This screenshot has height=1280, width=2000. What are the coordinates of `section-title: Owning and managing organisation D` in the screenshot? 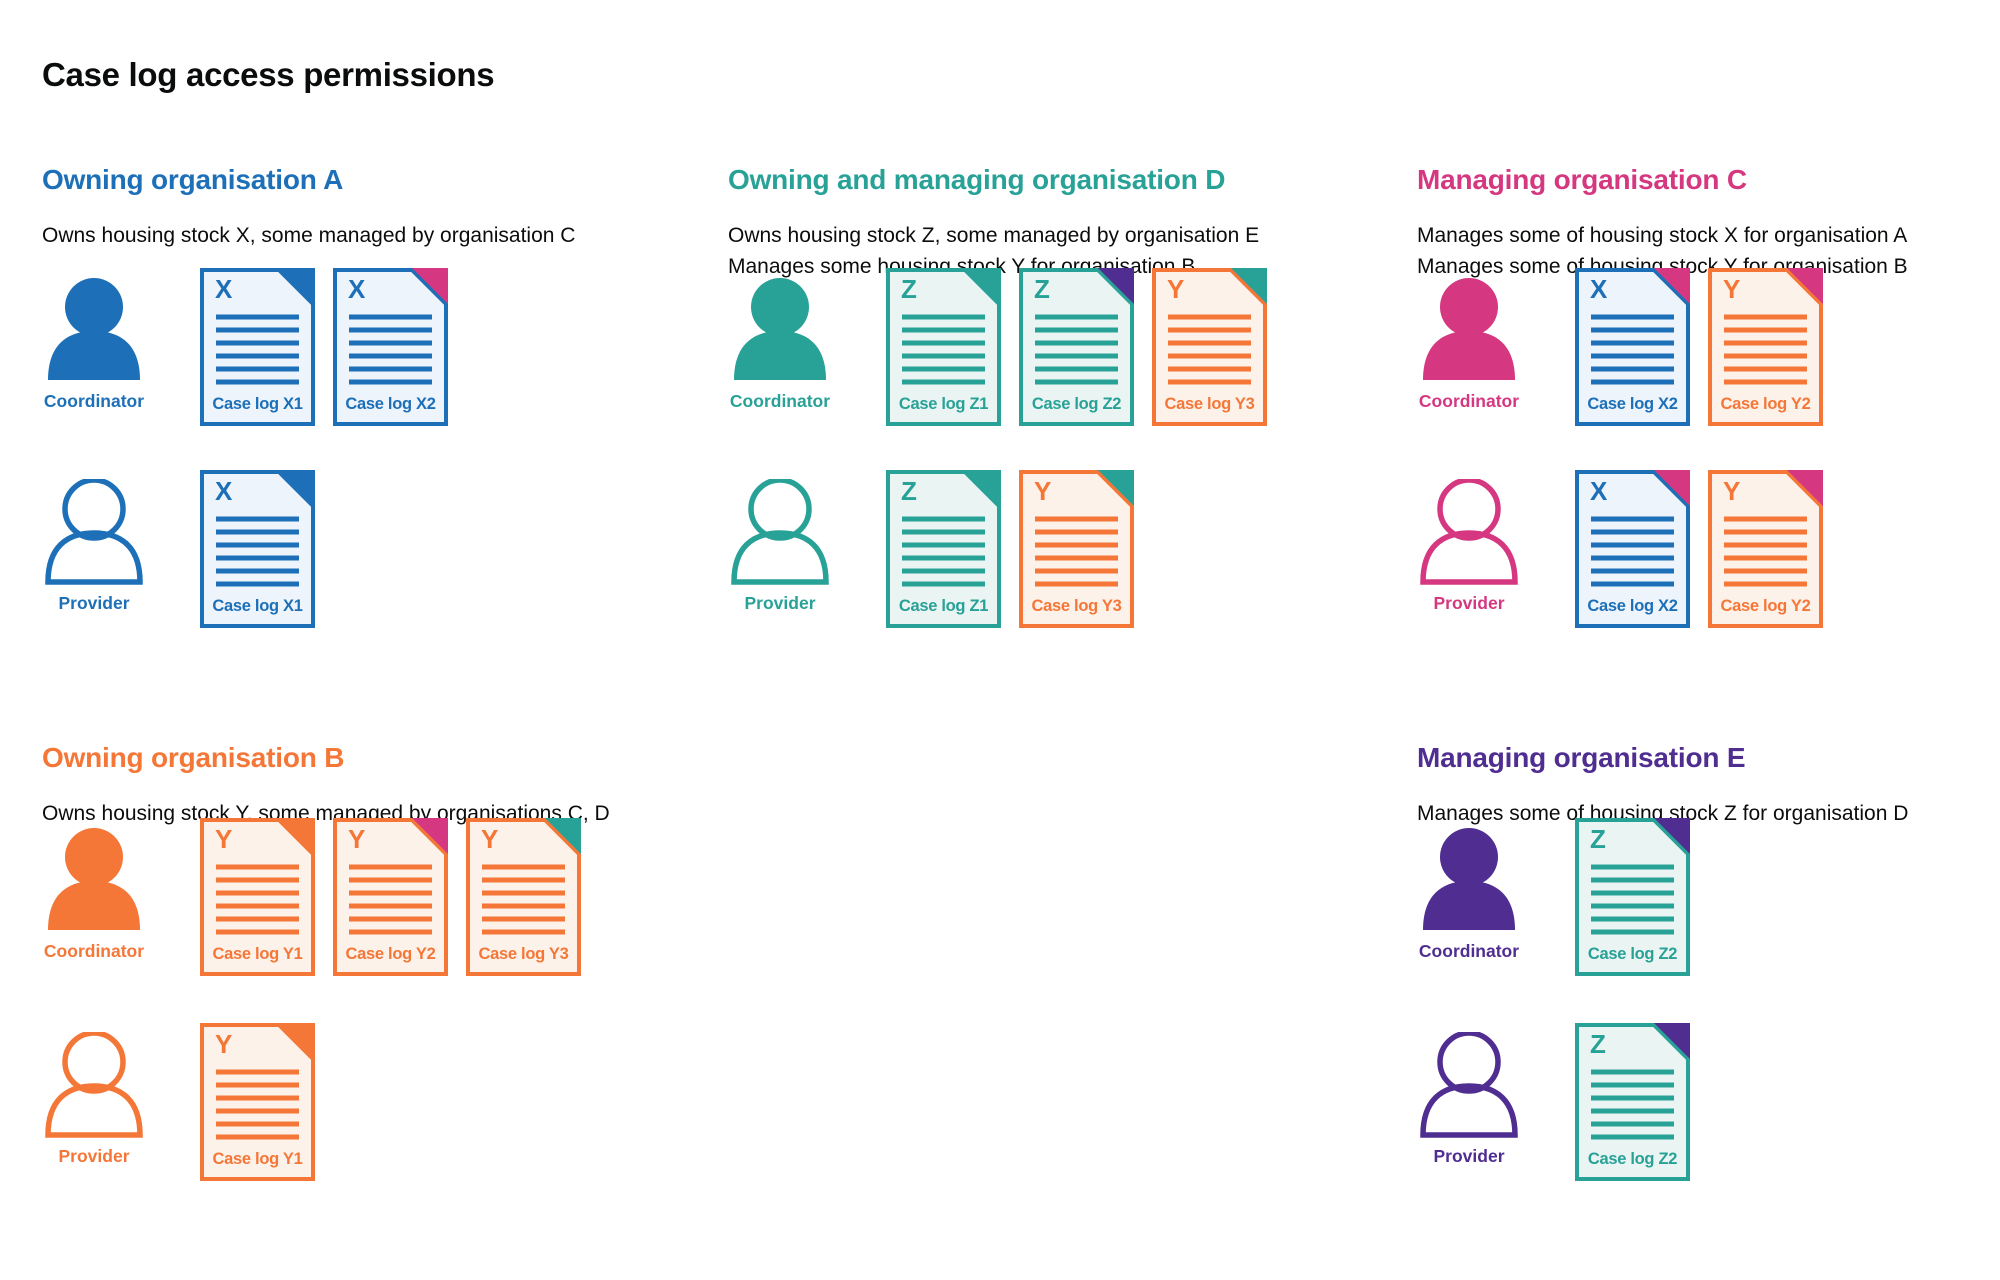 It's located at (977, 180).